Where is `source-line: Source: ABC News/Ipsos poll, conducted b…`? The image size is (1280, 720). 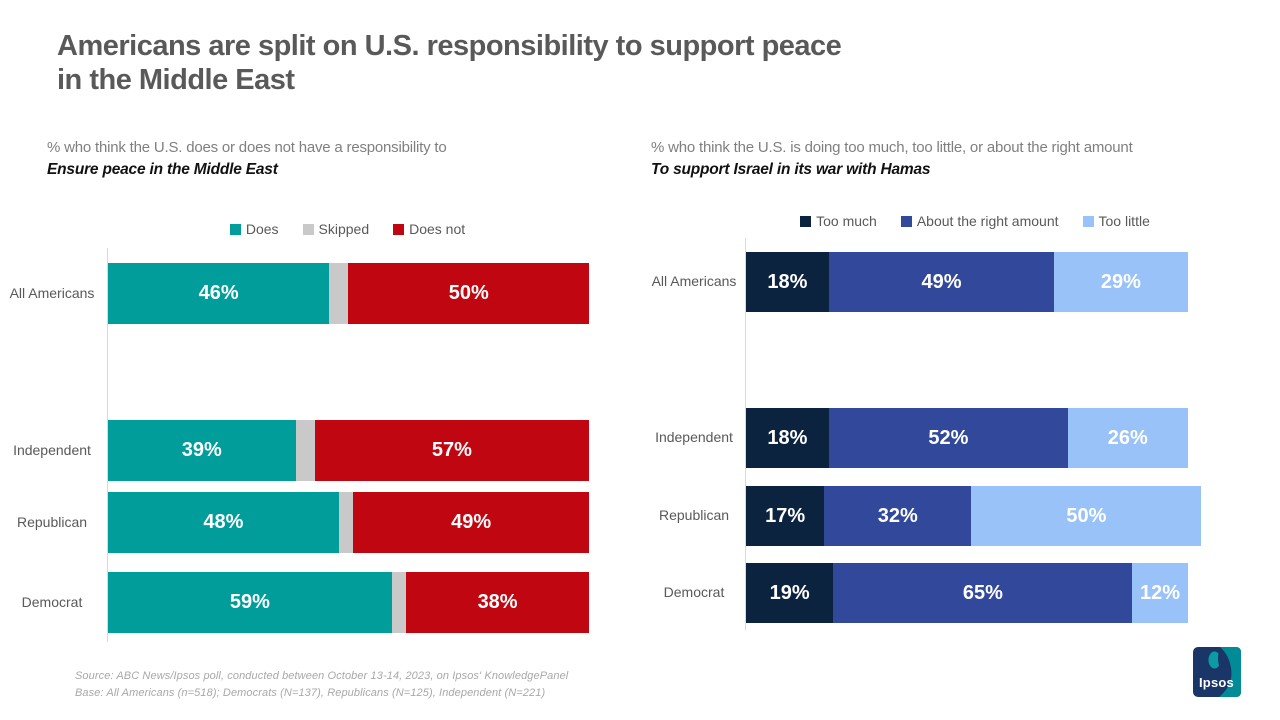 source-line: Source: ABC News/Ipsos poll, conducted b… is located at coordinates (322, 676).